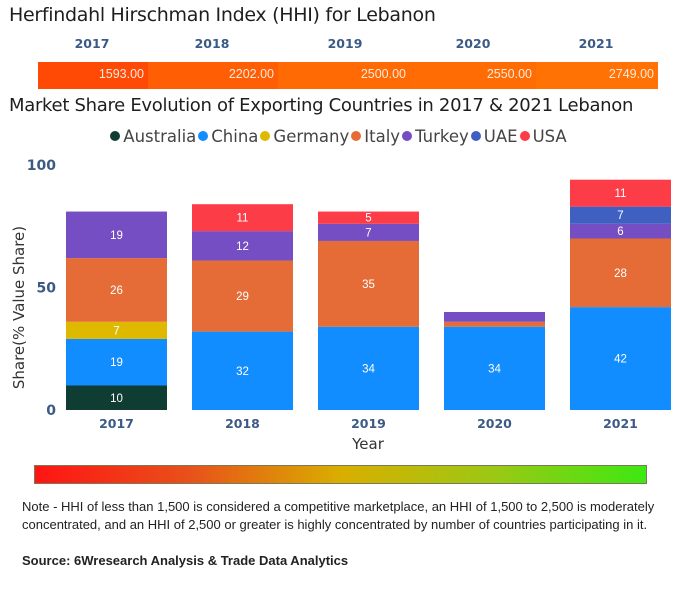  I want to click on hhi-cell-2018: 2202.00, so click(213, 75).